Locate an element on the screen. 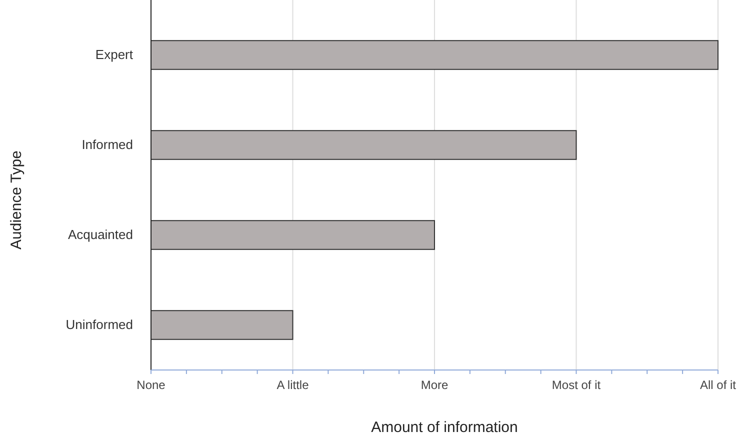 The height and width of the screenshot is (442, 747). text: A little is located at coordinates (293, 385).